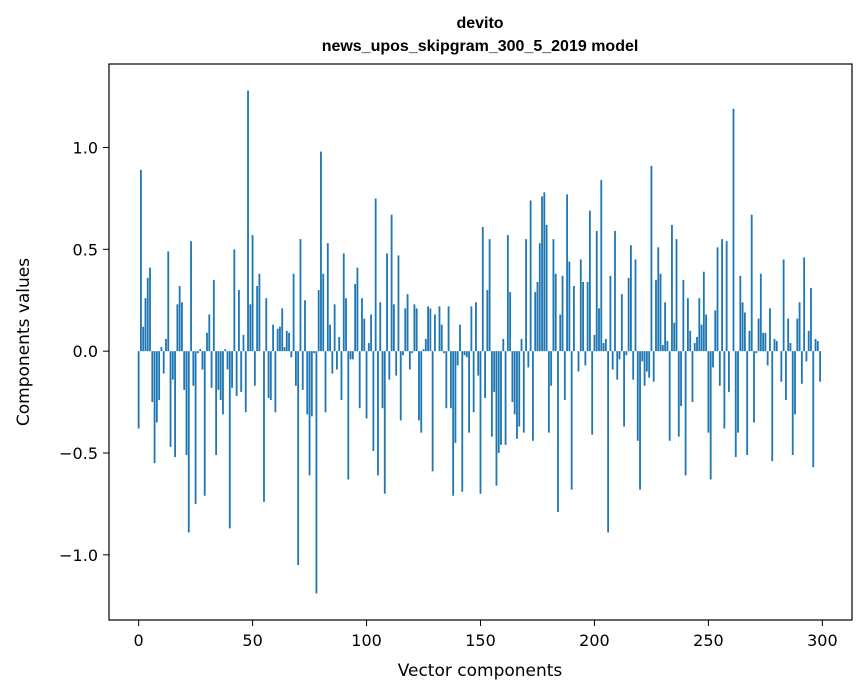 This screenshot has height=696, width=867. What do you see at coordinates (822, 640) in the screenshot?
I see `x-tick-label: 300` at bounding box center [822, 640].